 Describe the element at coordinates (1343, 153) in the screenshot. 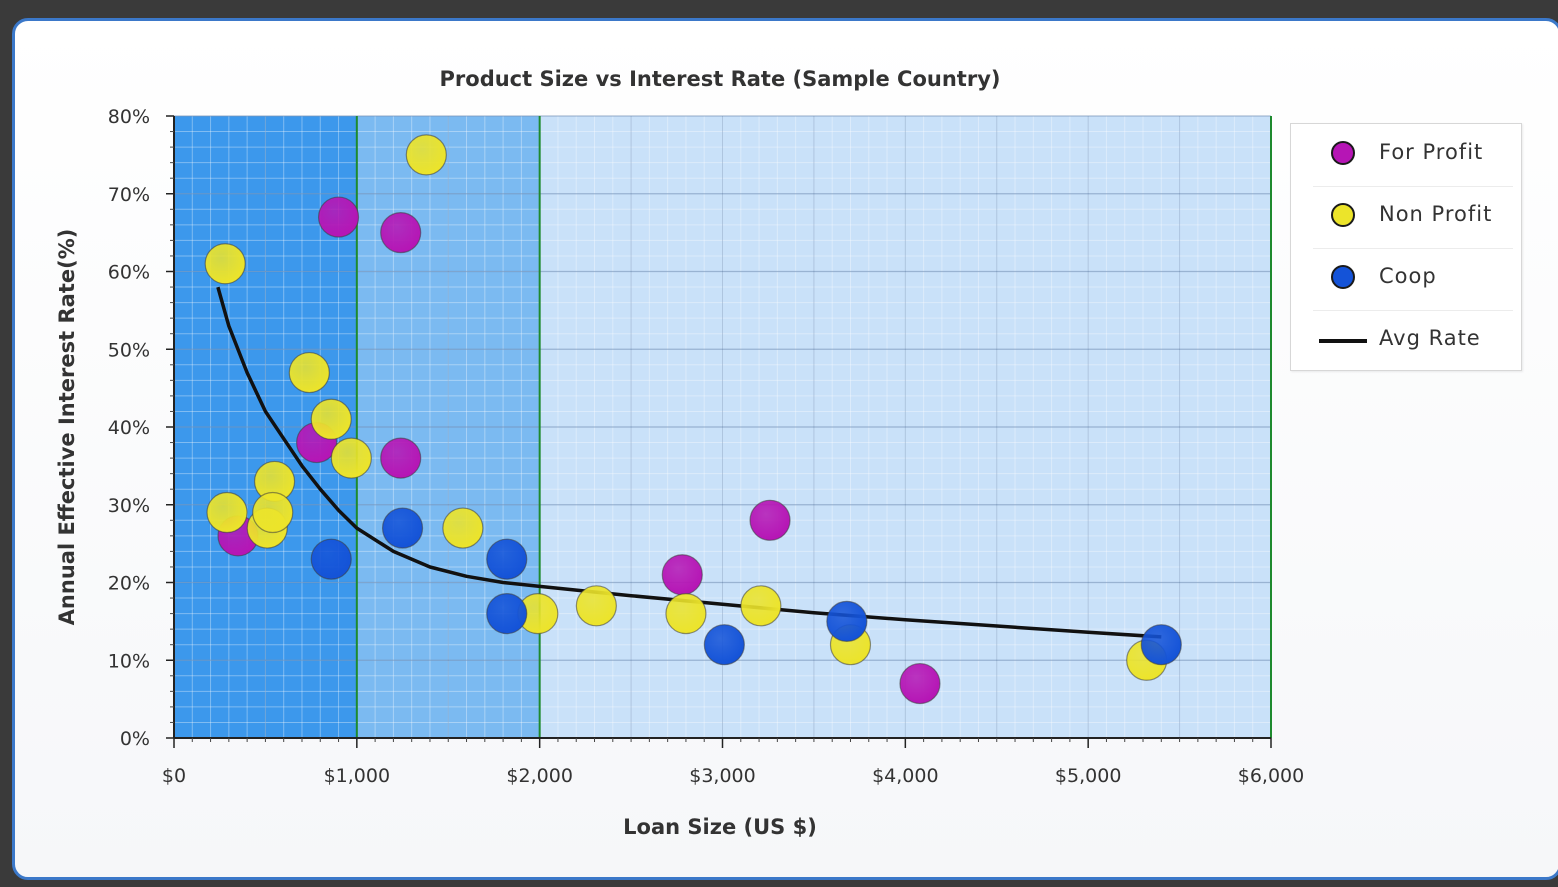

I see `for-profit-marker-icon` at that location.